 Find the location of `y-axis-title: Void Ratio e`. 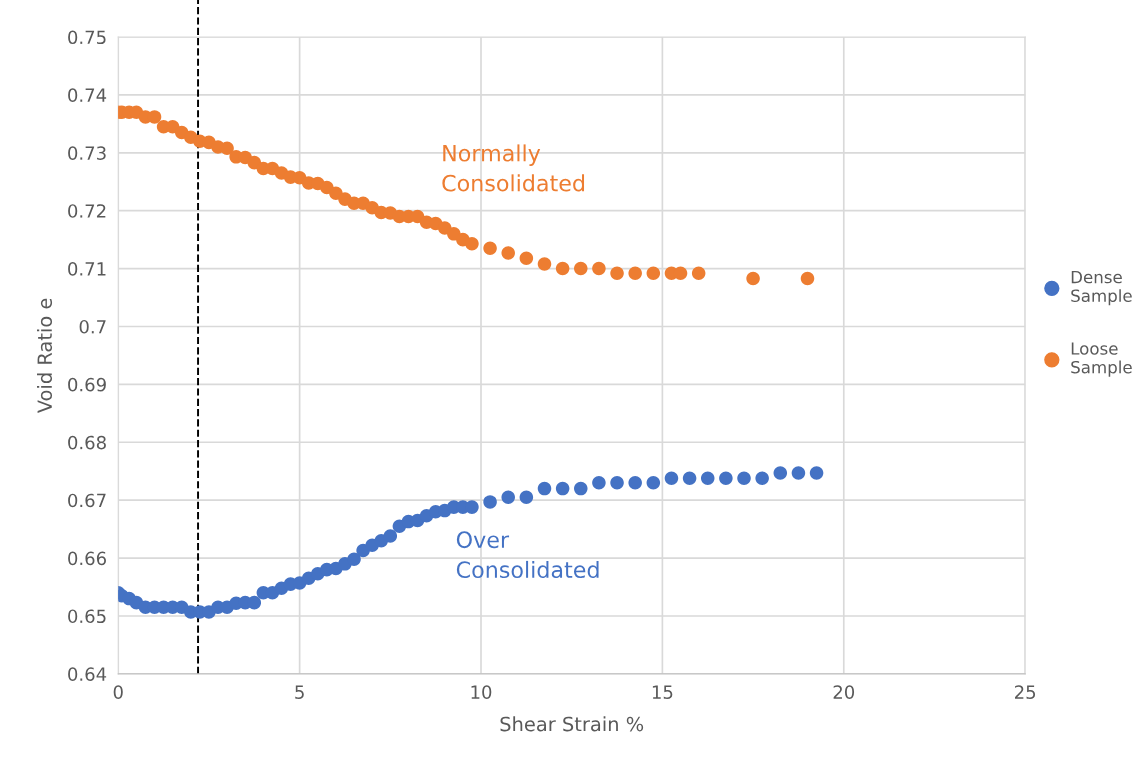

y-axis-title: Void Ratio e is located at coordinates (45, 356).